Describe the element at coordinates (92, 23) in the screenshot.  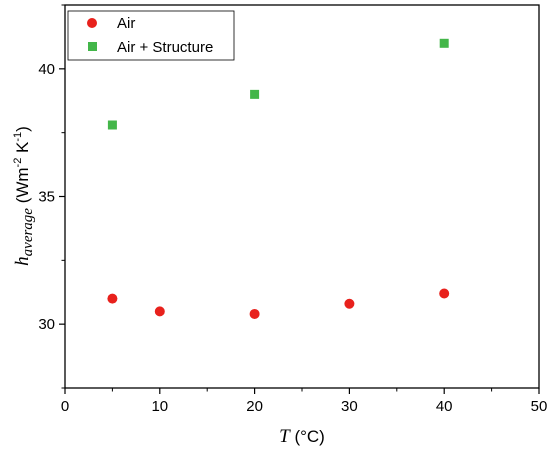
I see `legend-marker-air` at that location.